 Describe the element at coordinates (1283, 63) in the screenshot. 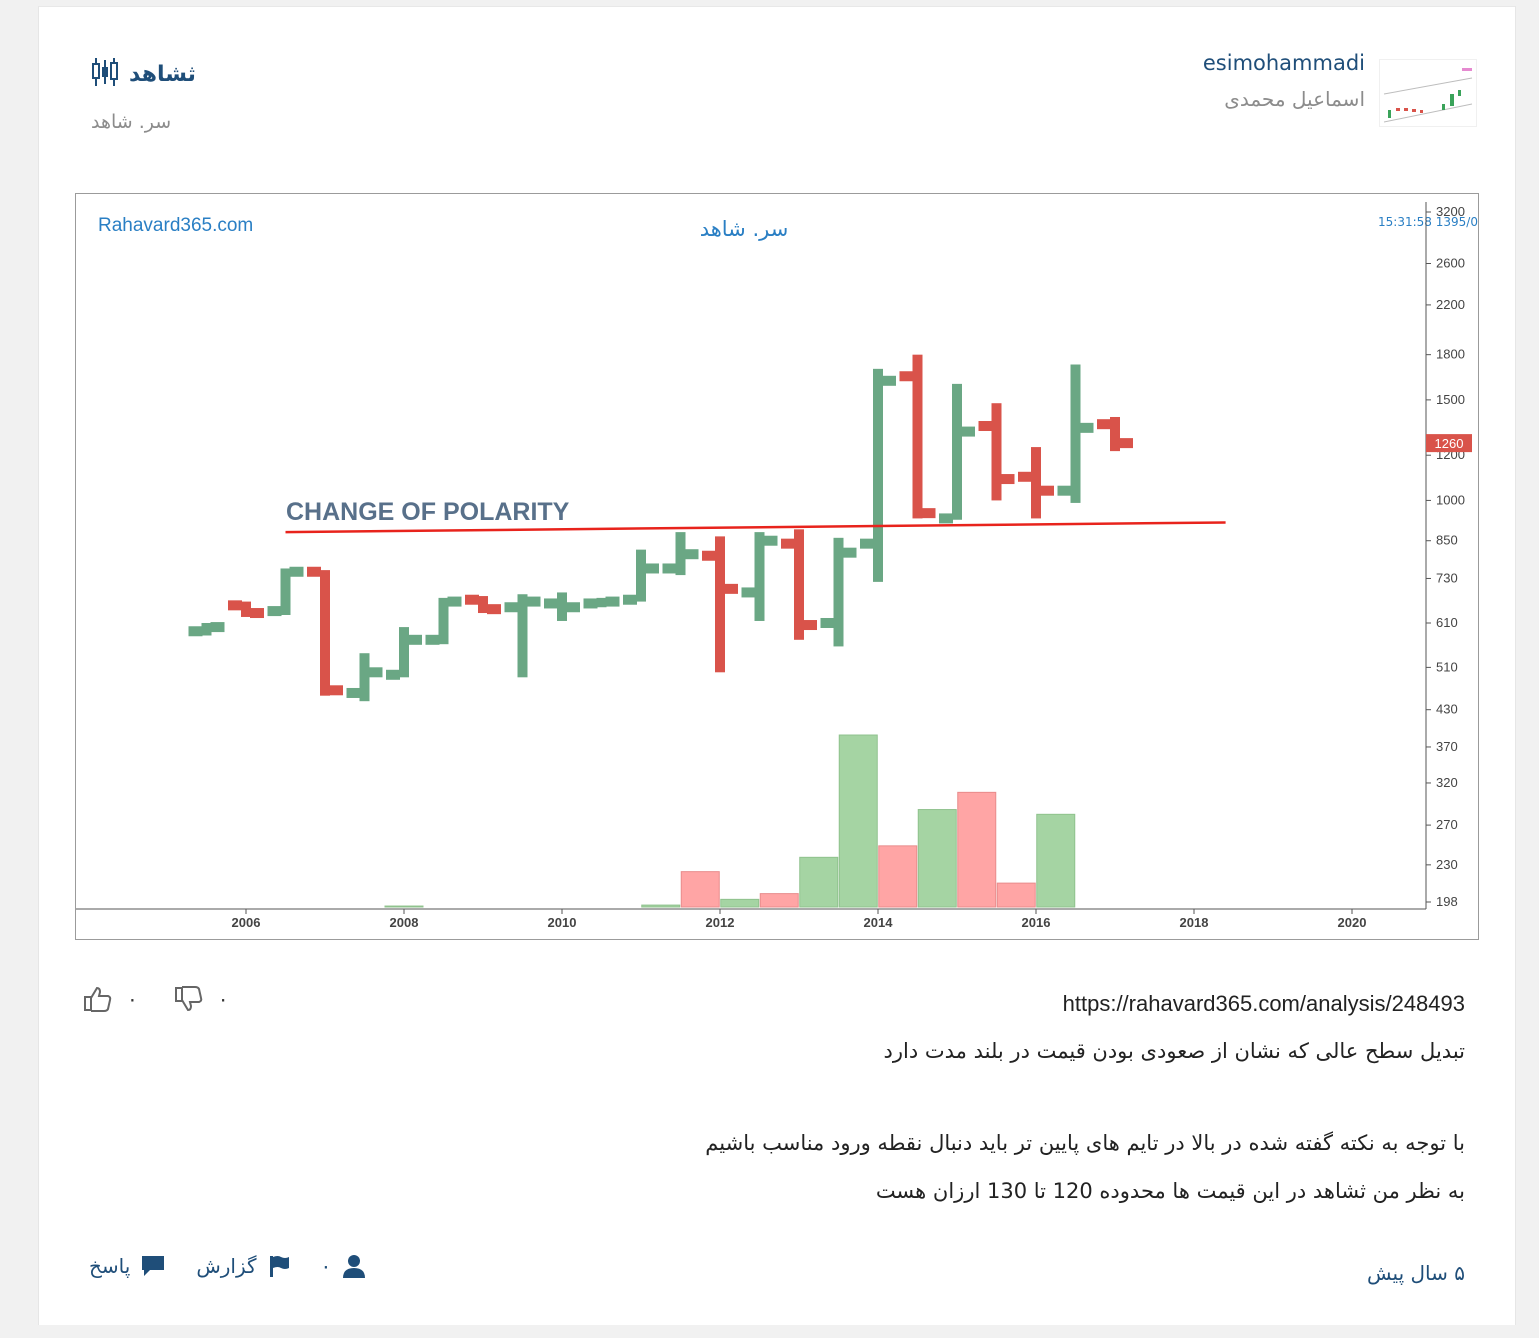

I see `username-link: esimohammadi` at that location.